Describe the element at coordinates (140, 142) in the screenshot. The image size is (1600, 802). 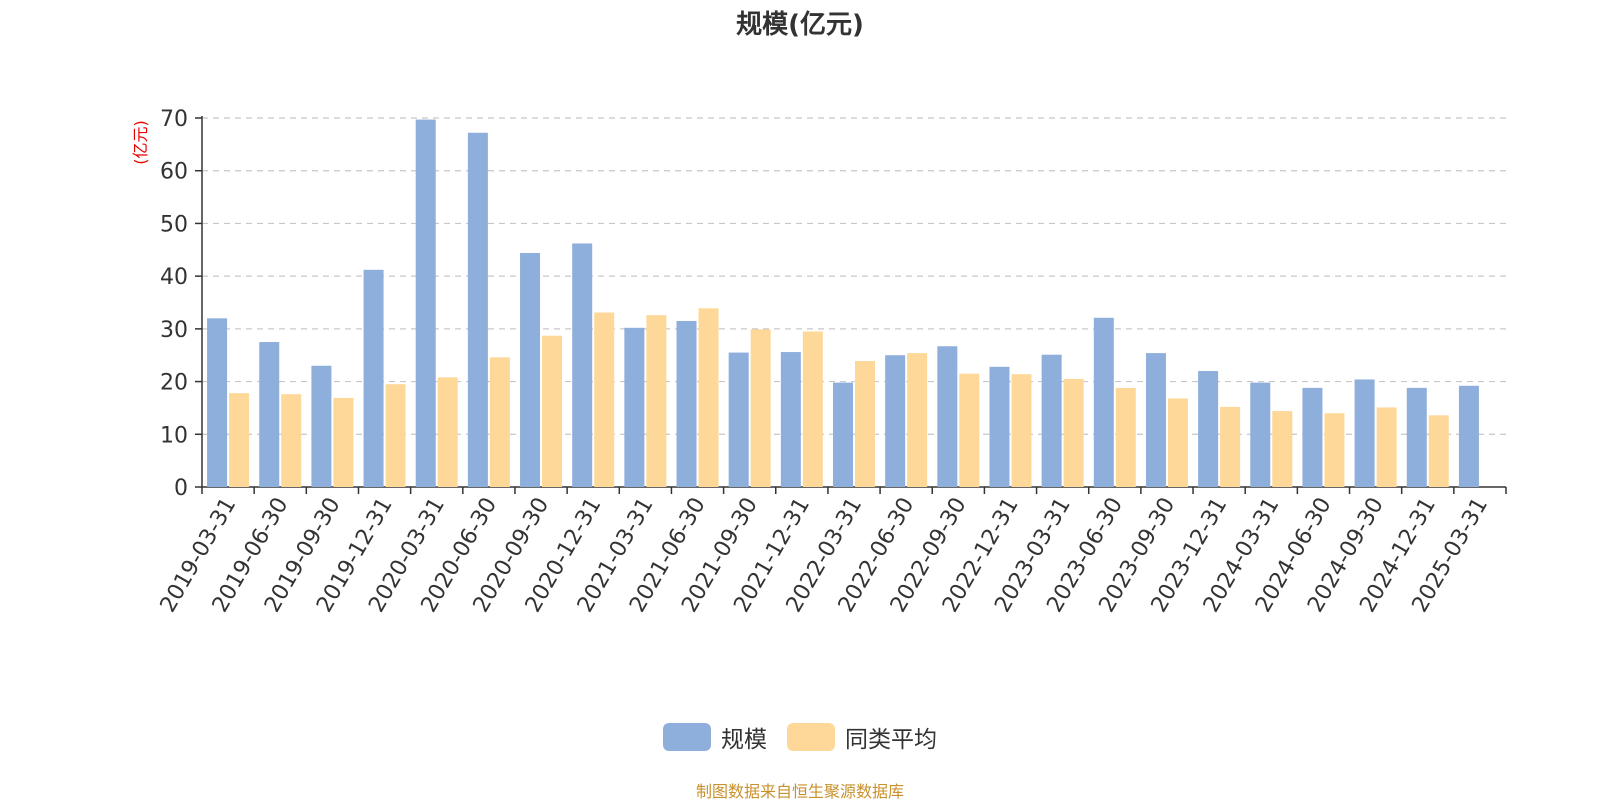
I see `y-axis-label: (亿元)` at that location.